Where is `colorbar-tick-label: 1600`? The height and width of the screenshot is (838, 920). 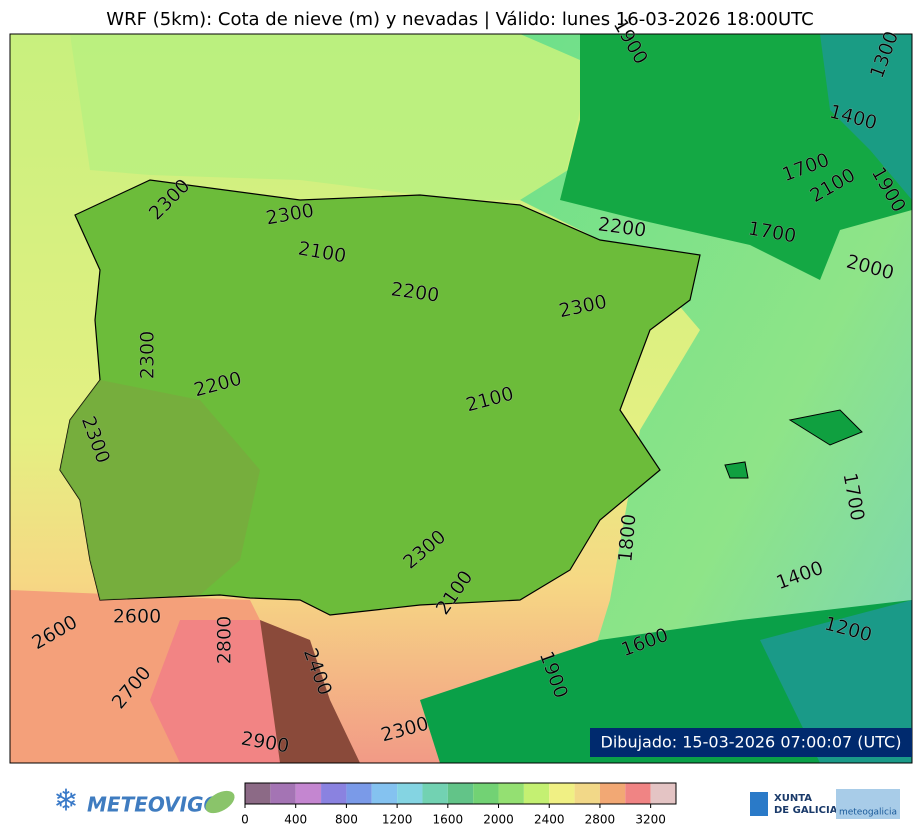
colorbar-tick-label: 1600 is located at coordinates (448, 820).